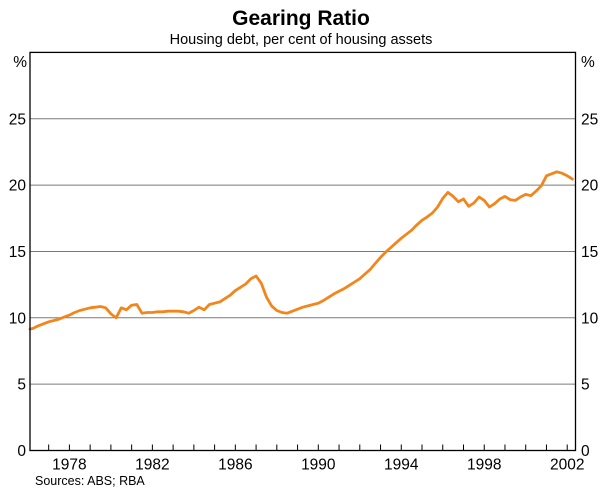  What do you see at coordinates (235, 465) in the screenshot?
I see `x-axis-label-1986: 1986` at bounding box center [235, 465].